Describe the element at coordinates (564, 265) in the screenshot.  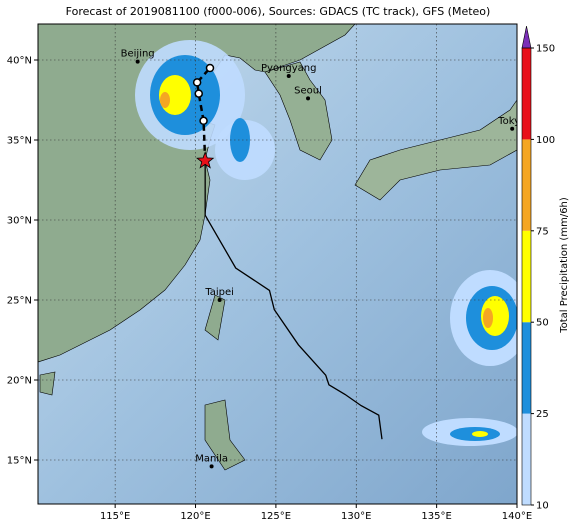
I see `colorbar-label: Total Precipitation (mm/6h)` at that location.